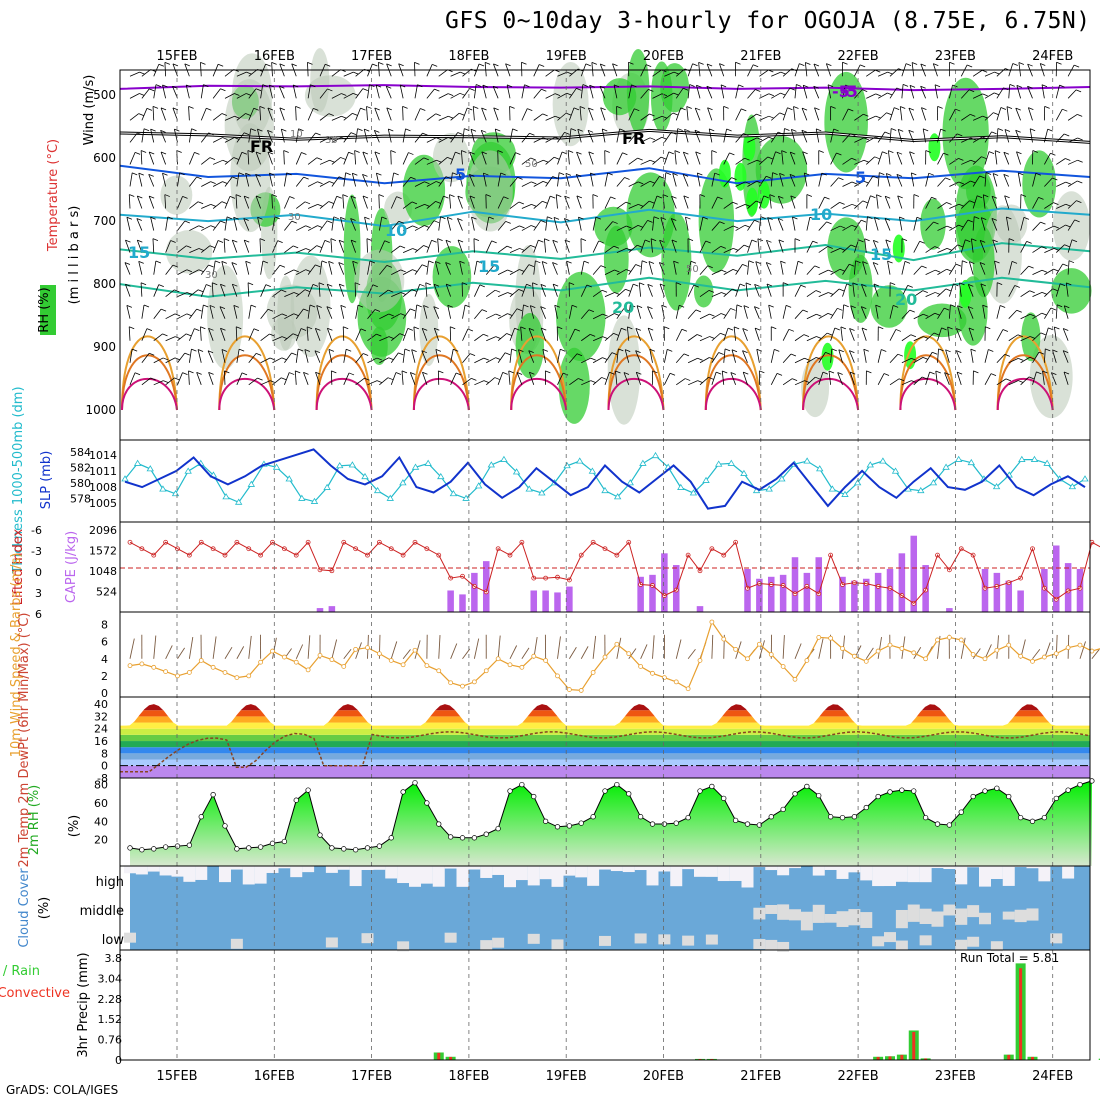 Image resolution: width=1100 pixels, height=1100 pixels. I want to click on panel-frame, so click(605, 567).